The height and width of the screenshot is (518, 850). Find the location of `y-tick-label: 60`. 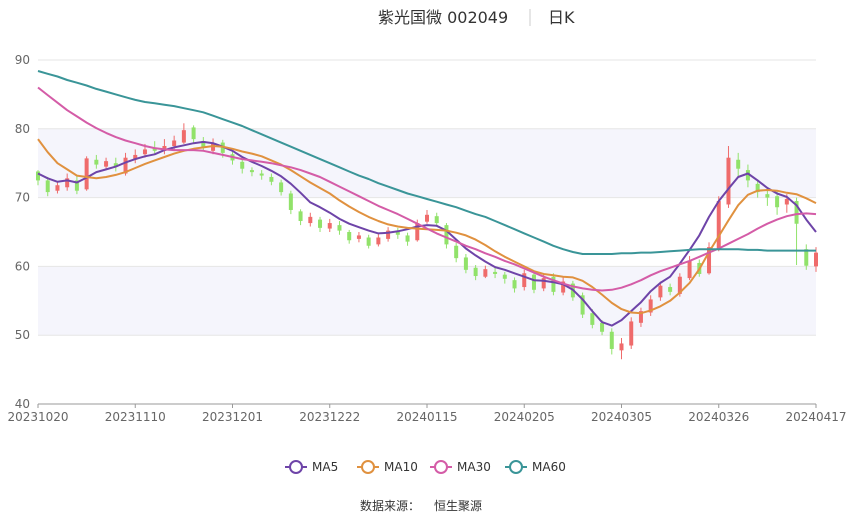

y-tick-label: 60 is located at coordinates (22, 266).